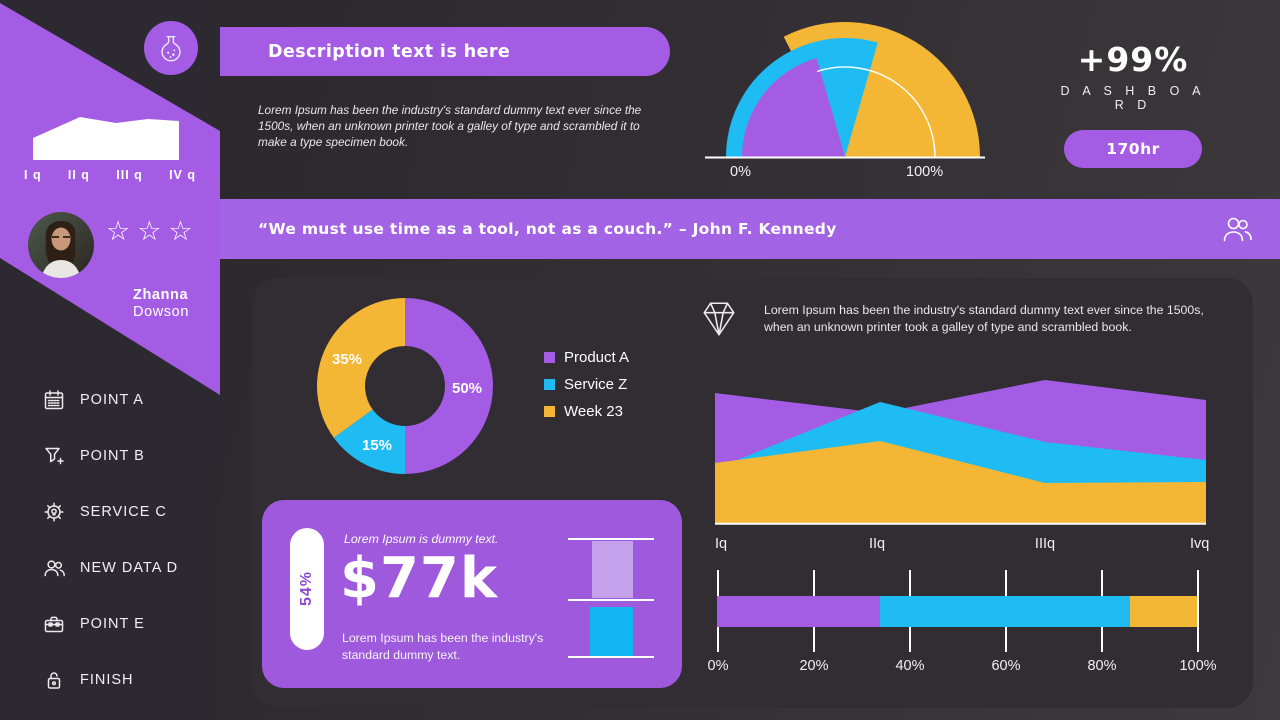 The image size is (1280, 720). What do you see at coordinates (54, 680) in the screenshot?
I see `lock-icon` at bounding box center [54, 680].